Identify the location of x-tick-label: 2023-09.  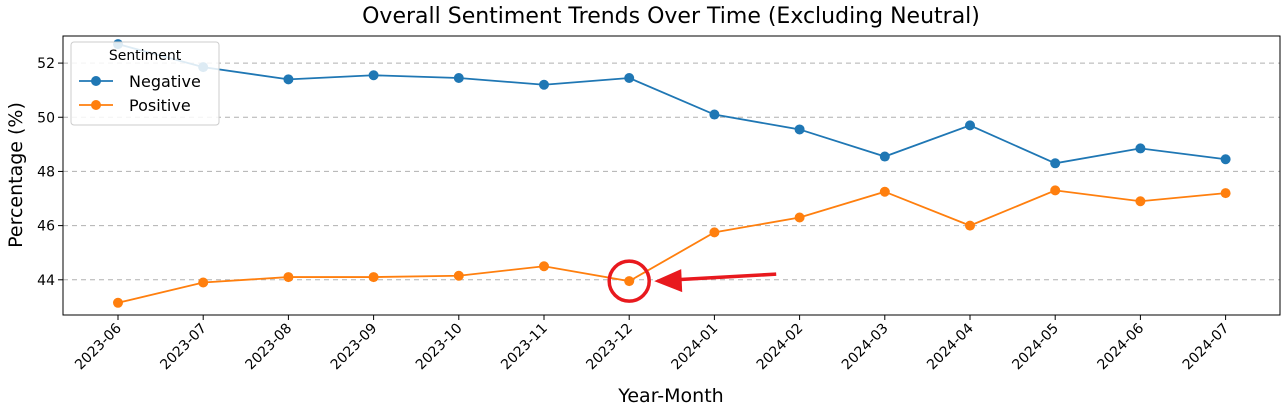
(354, 347).